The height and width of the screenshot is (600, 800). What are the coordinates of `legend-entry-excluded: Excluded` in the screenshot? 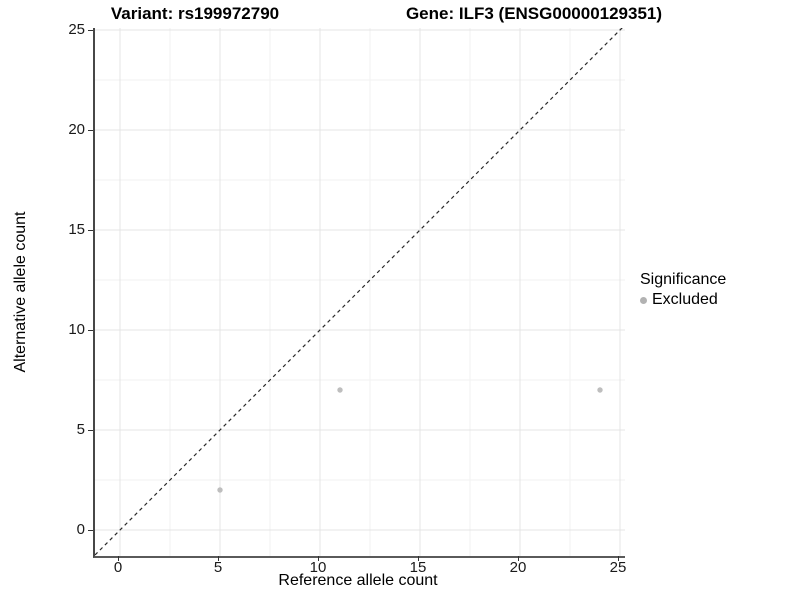 It's located at (683, 300).